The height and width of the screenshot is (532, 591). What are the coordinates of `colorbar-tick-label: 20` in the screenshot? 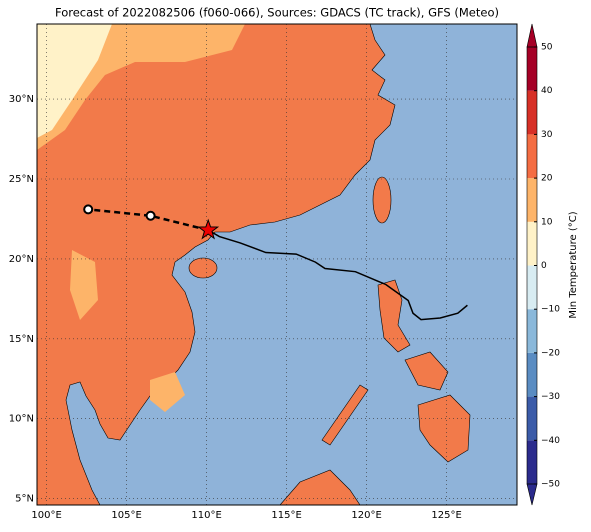 It's located at (547, 179).